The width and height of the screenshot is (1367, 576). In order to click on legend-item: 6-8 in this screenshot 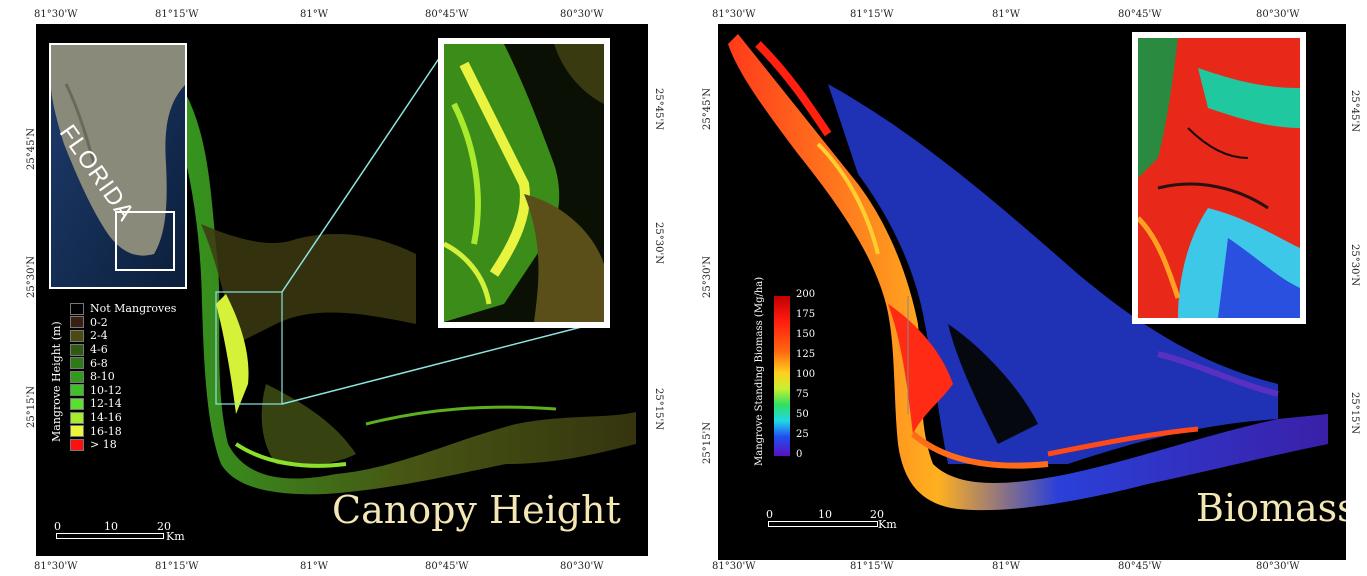, I will do `click(89, 363)`.